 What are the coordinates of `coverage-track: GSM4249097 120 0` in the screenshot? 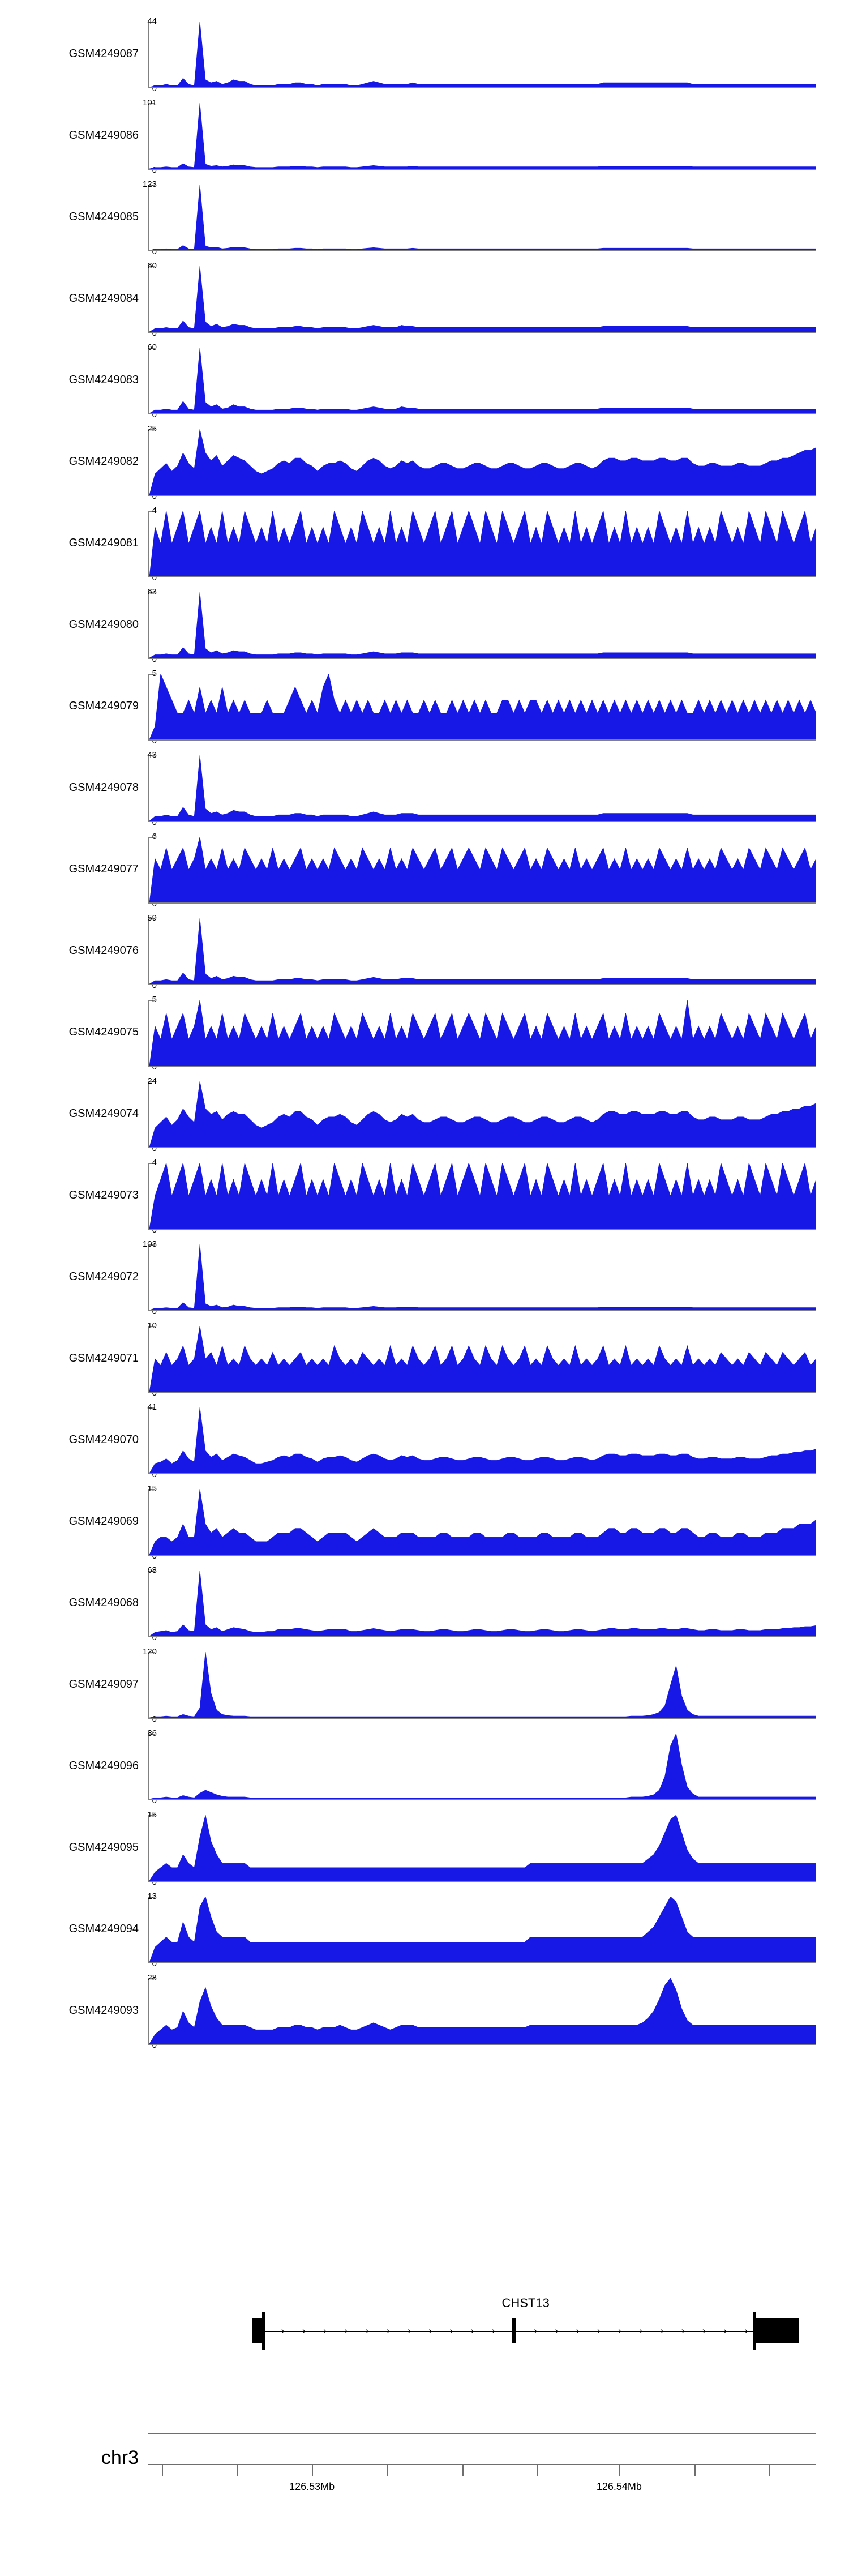 It's located at (424, 1685).